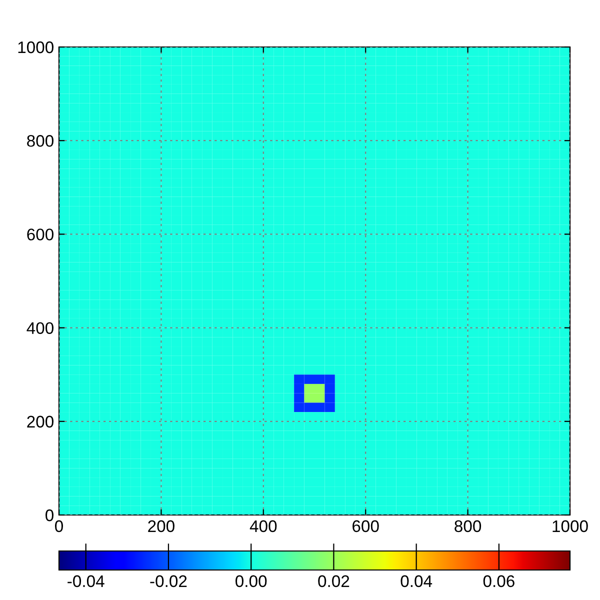  I want to click on x-tick-label: 600, so click(365, 526).